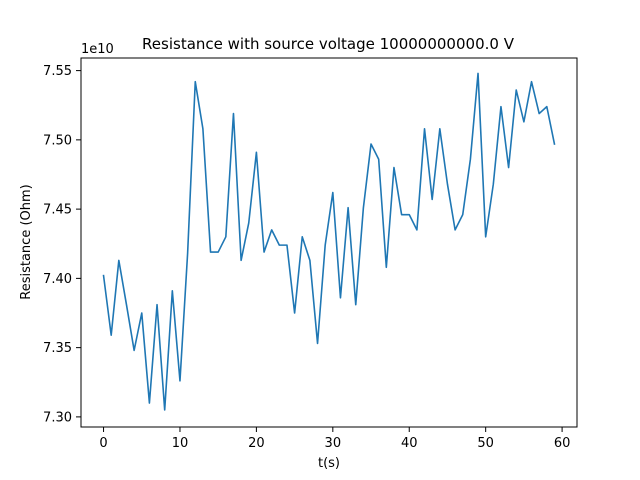  I want to click on y-tick-label: 7.50, so click(57, 140).